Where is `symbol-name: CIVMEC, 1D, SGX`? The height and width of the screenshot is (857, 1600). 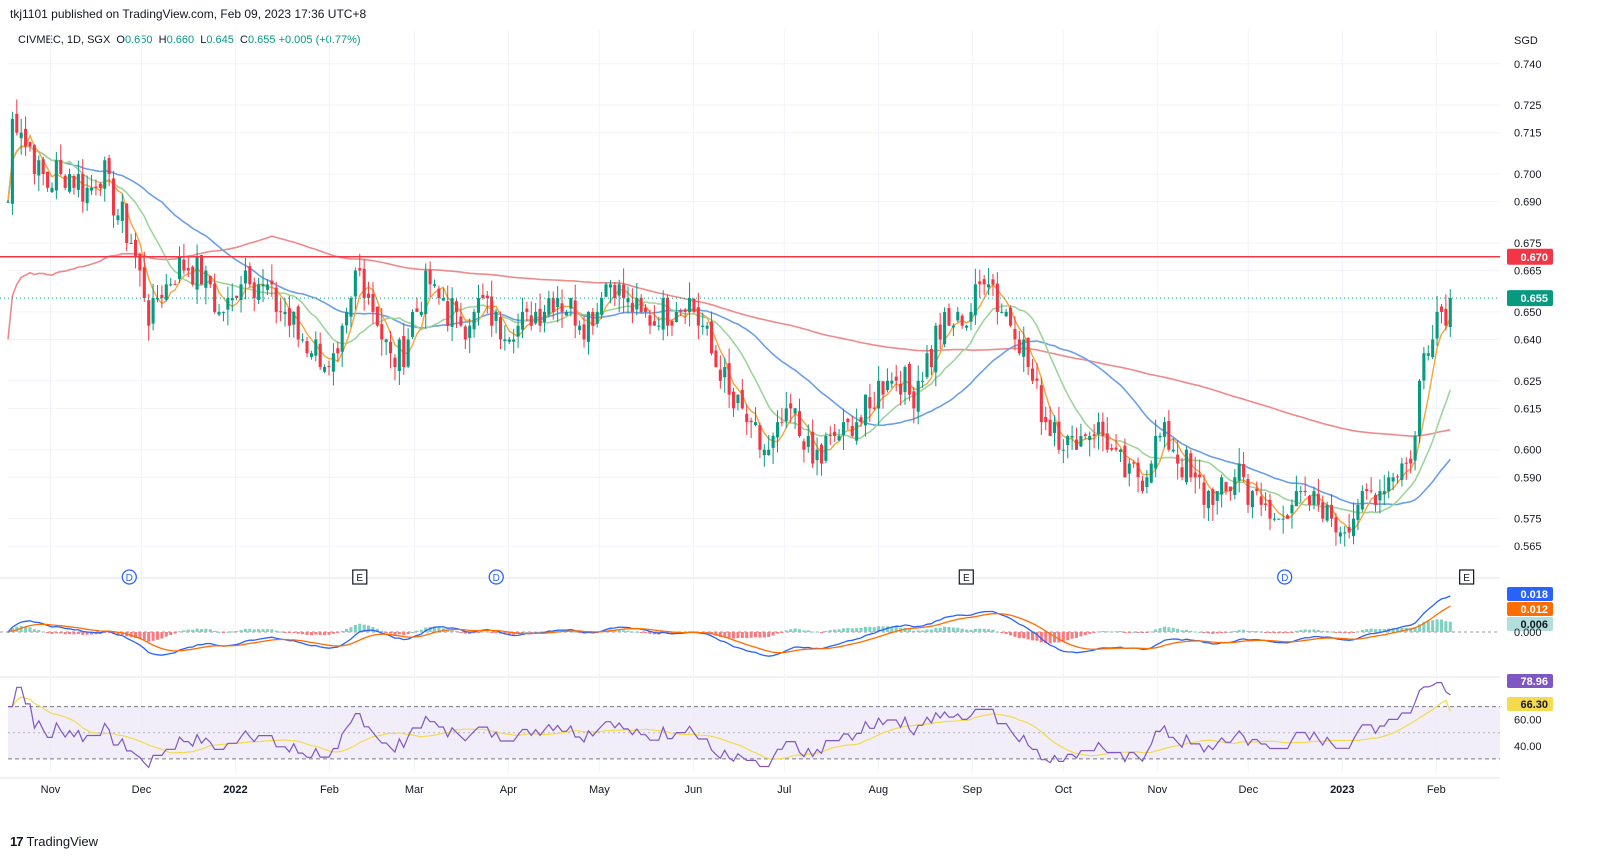
symbol-name: CIVMEC, 1D, SGX is located at coordinates (64, 40).